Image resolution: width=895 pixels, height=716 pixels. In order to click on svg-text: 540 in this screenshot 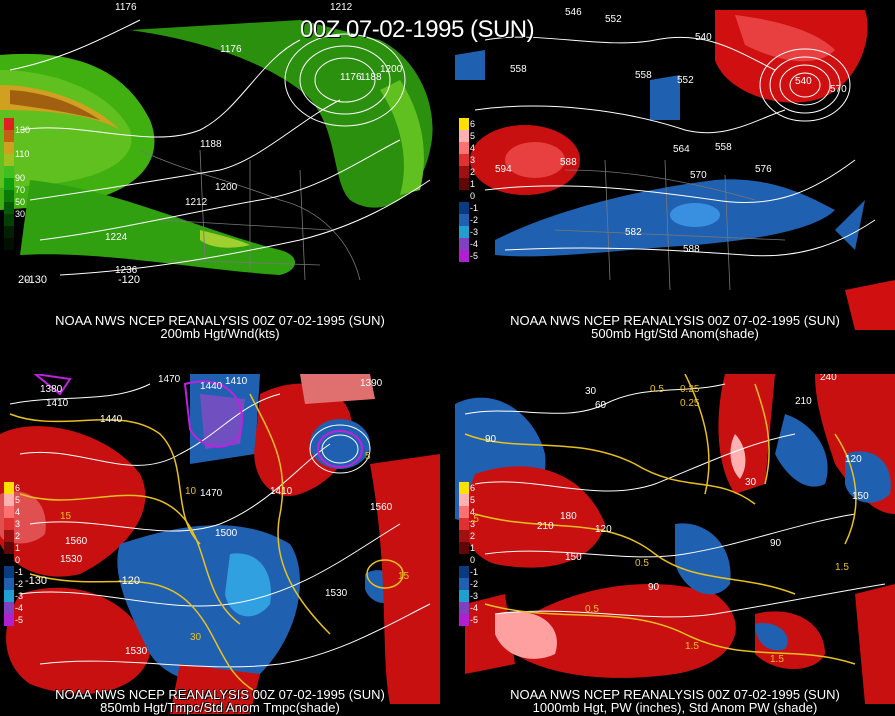, I will do `click(803, 81)`.